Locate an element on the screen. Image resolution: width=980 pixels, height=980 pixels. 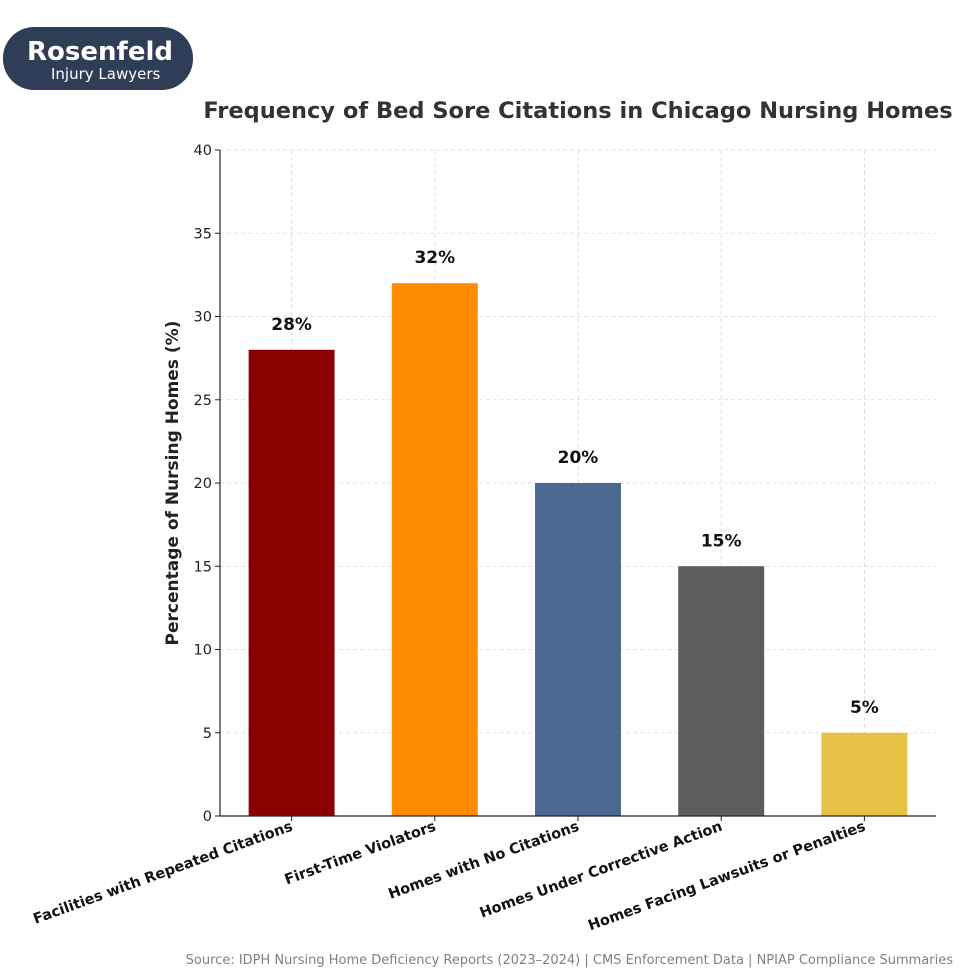
y-tick-label: 25 is located at coordinates (203, 401).